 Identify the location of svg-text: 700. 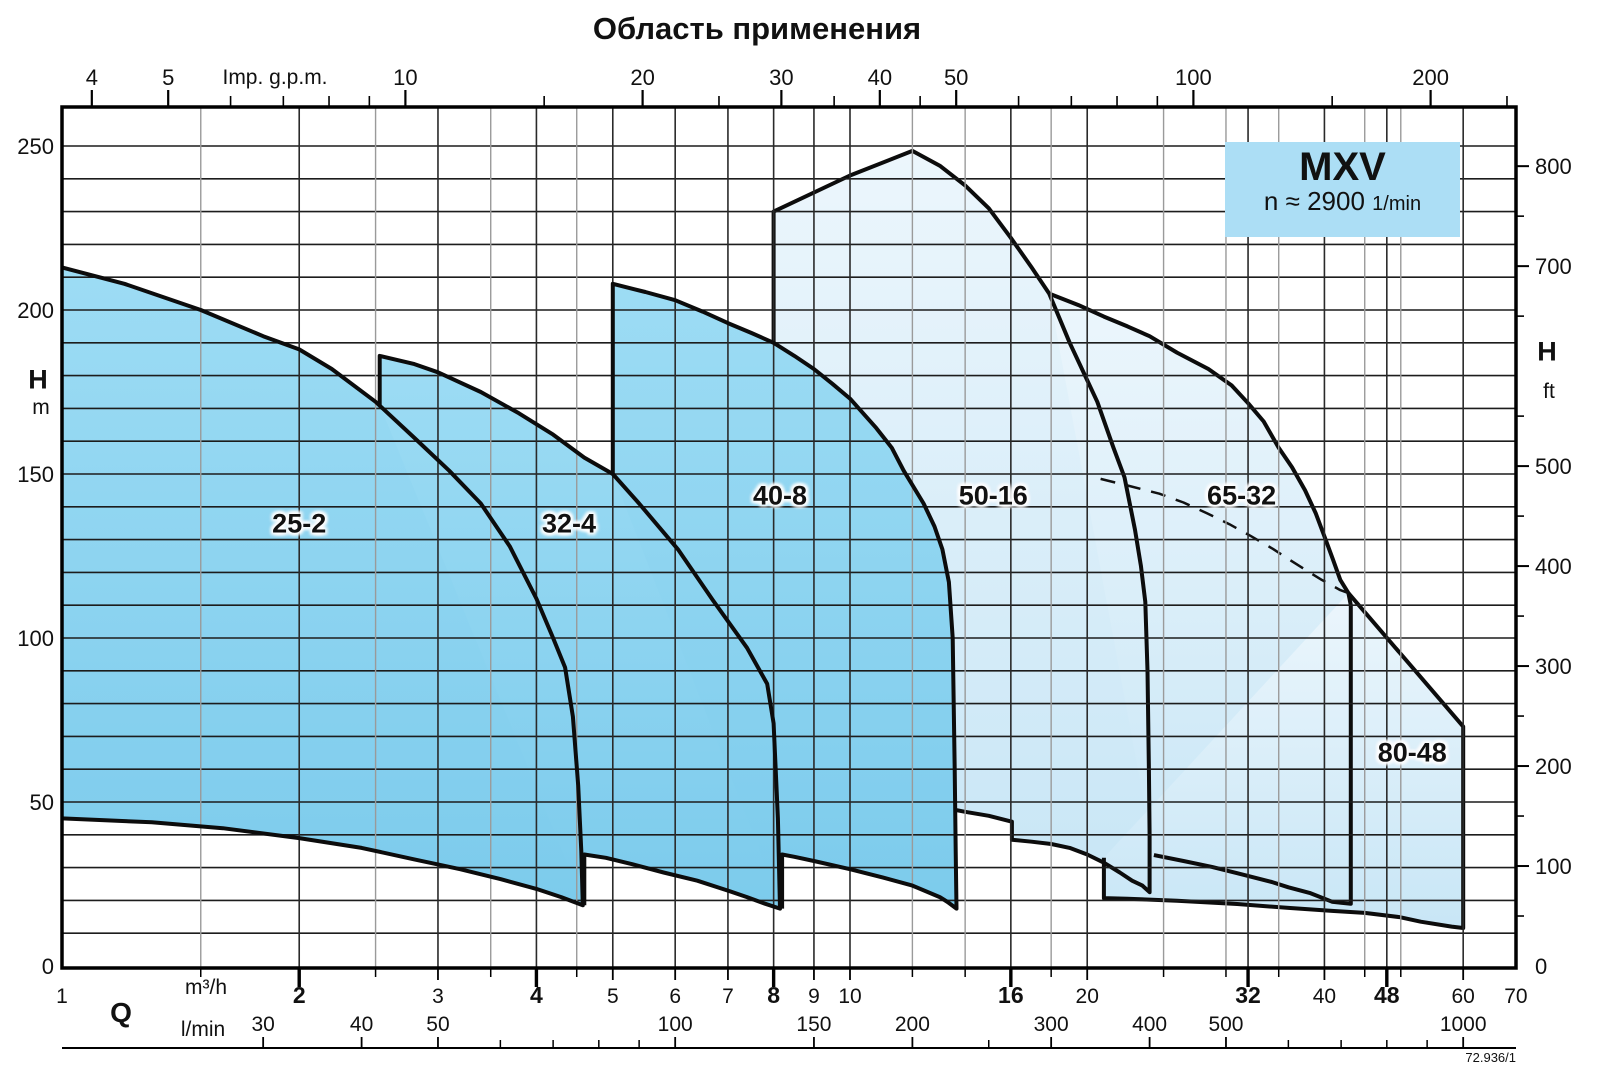
(1553, 266).